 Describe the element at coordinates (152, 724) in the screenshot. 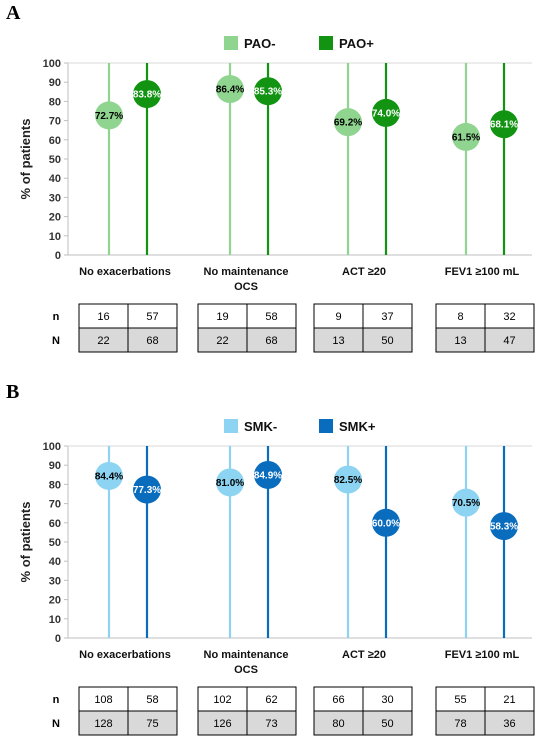

I see `table-cell: 75` at that location.